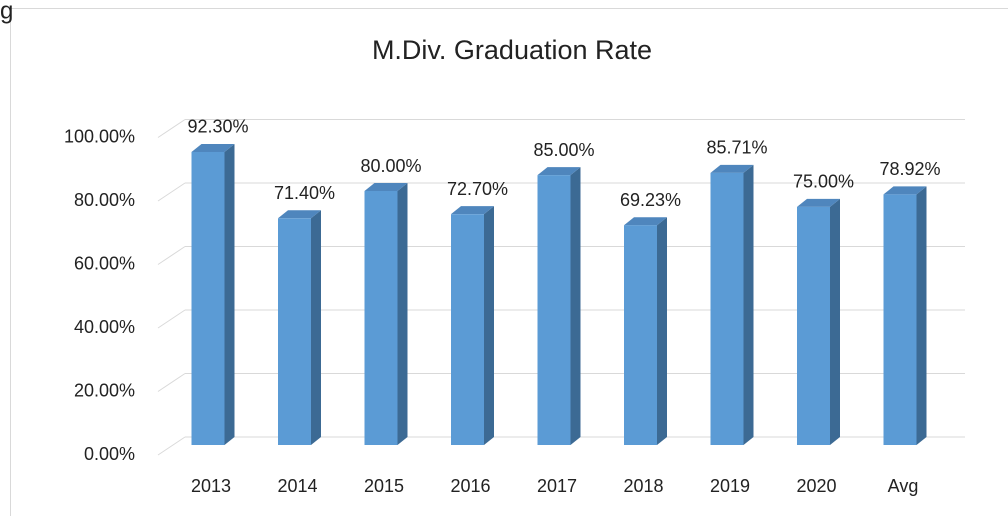 This screenshot has width=1008, height=516. What do you see at coordinates (643, 486) in the screenshot?
I see `x-tick-label: 2018` at bounding box center [643, 486].